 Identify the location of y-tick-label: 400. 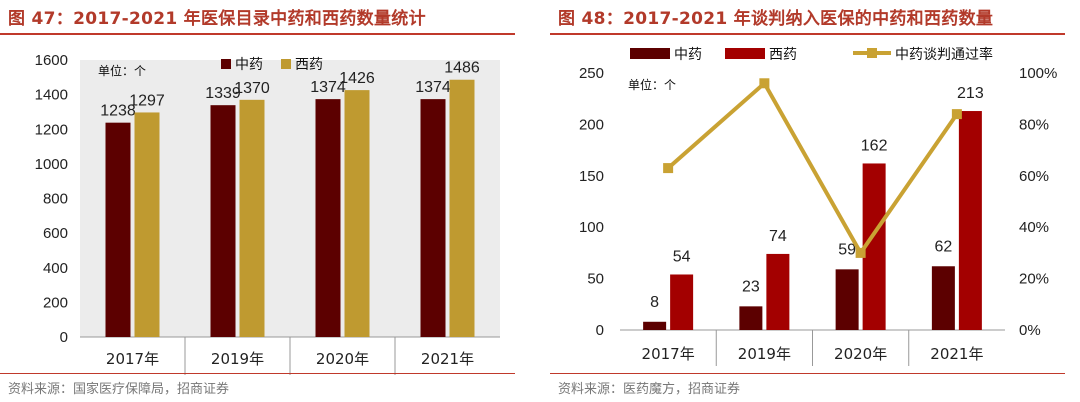
(55, 268).